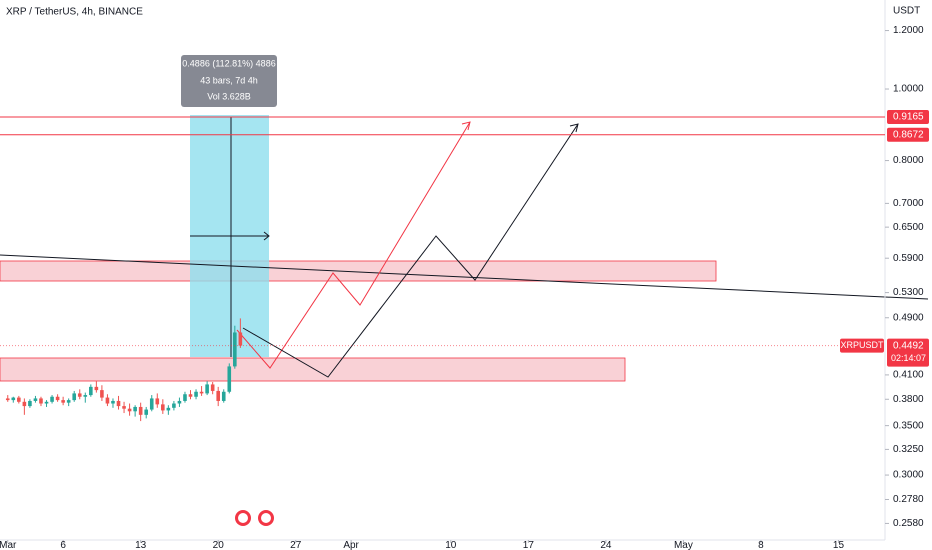 The image size is (932, 550). I want to click on last-price-label: 0.4492, so click(908, 345).